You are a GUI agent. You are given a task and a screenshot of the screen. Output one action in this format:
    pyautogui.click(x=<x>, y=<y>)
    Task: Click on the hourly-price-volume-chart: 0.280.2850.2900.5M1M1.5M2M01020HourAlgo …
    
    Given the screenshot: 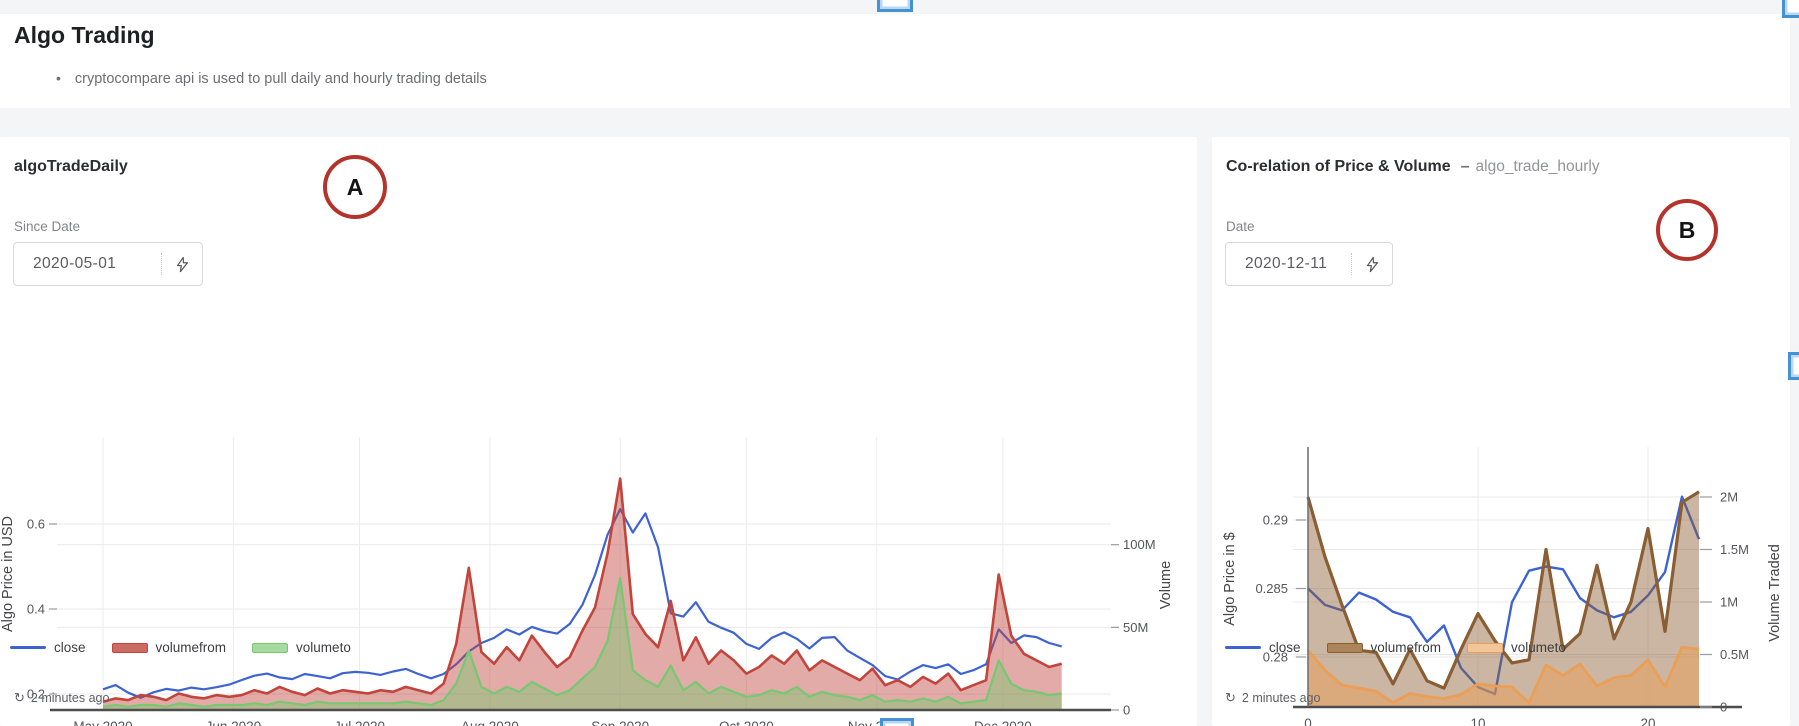 What is the action you would take?
    pyautogui.click(x=1501, y=571)
    